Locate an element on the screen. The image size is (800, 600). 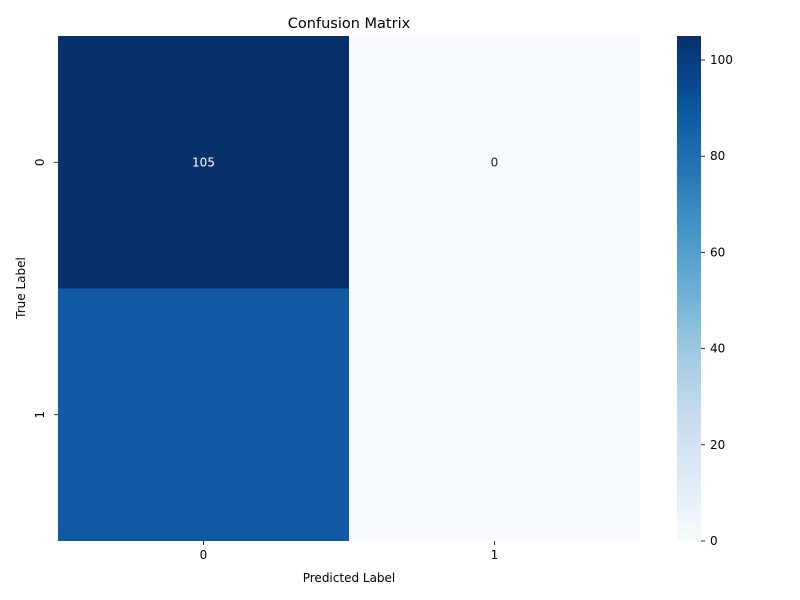
y-tick-label: 1 is located at coordinates (40, 415).